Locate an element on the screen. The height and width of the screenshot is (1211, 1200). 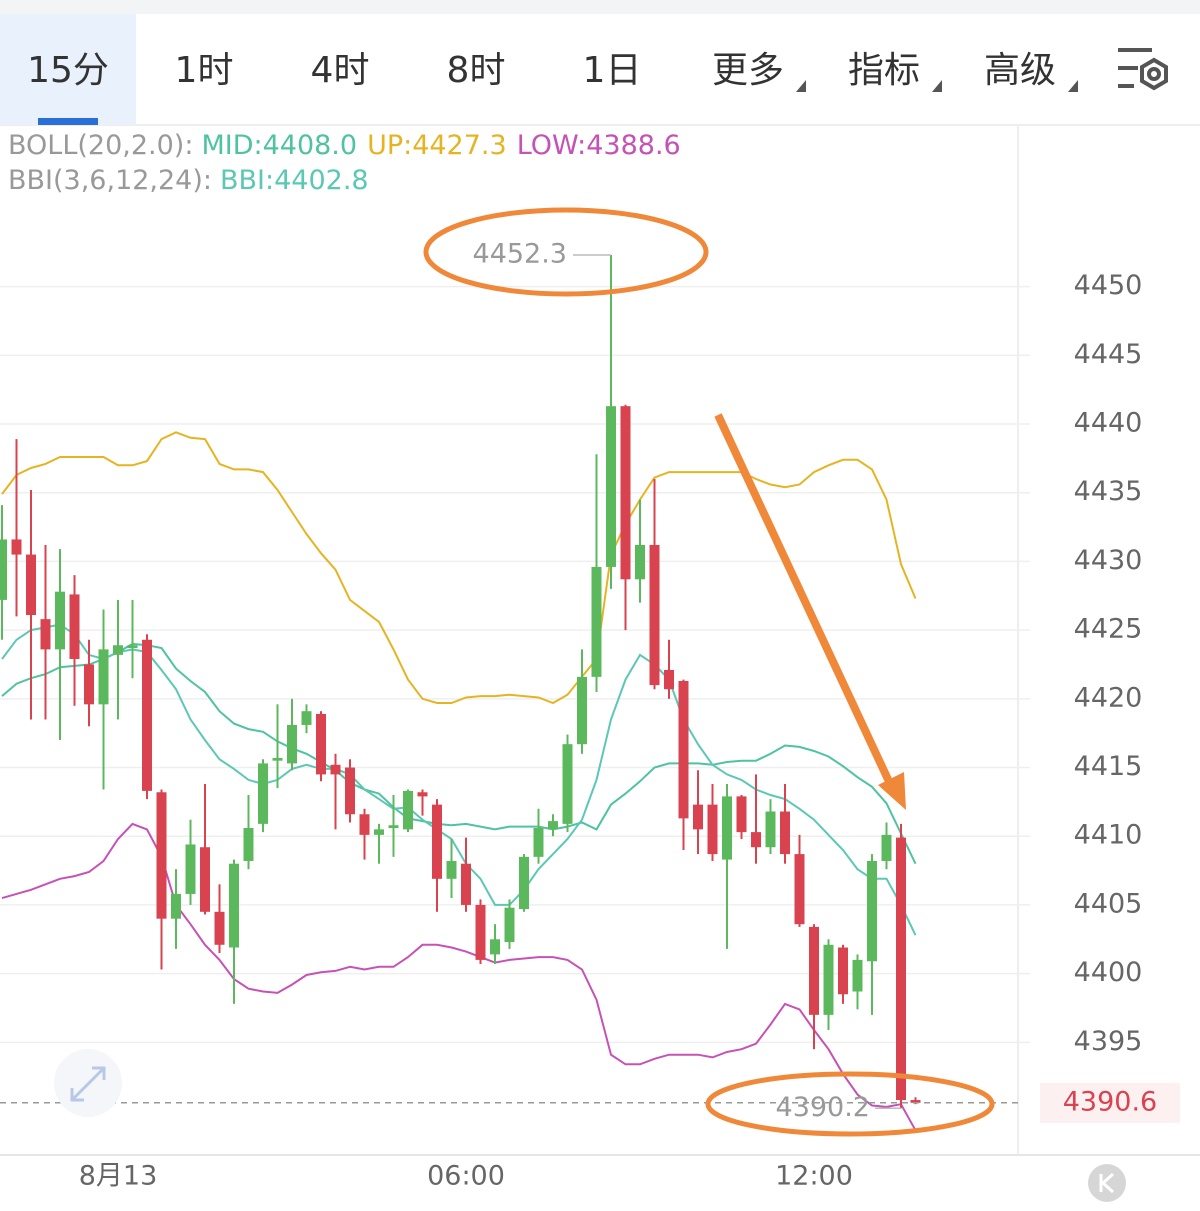
y-tick-label: 4420 is located at coordinates (1108, 697).